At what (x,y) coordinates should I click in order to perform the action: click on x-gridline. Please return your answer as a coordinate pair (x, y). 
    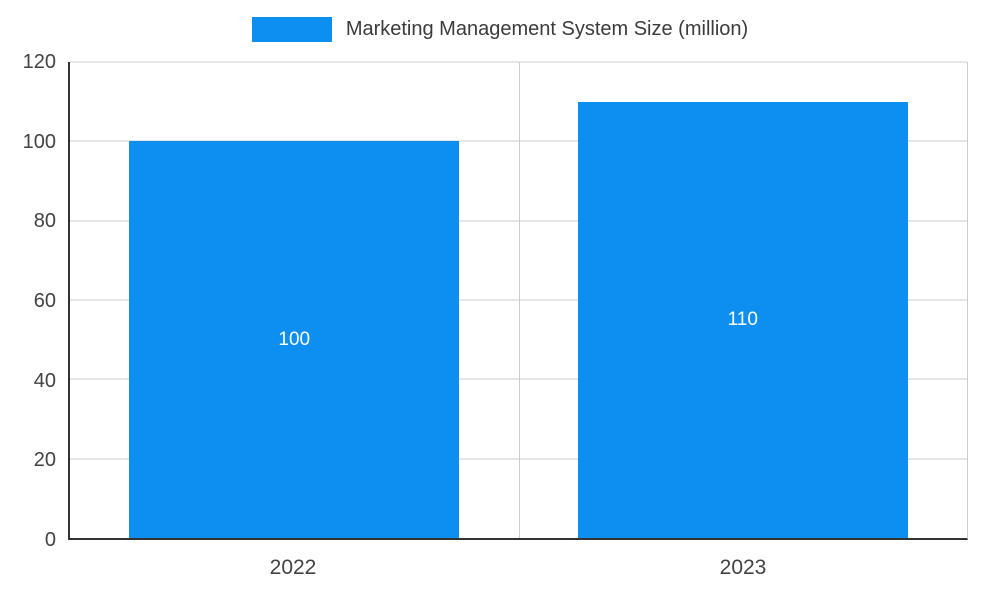
    Looking at the image, I should click on (519, 300).